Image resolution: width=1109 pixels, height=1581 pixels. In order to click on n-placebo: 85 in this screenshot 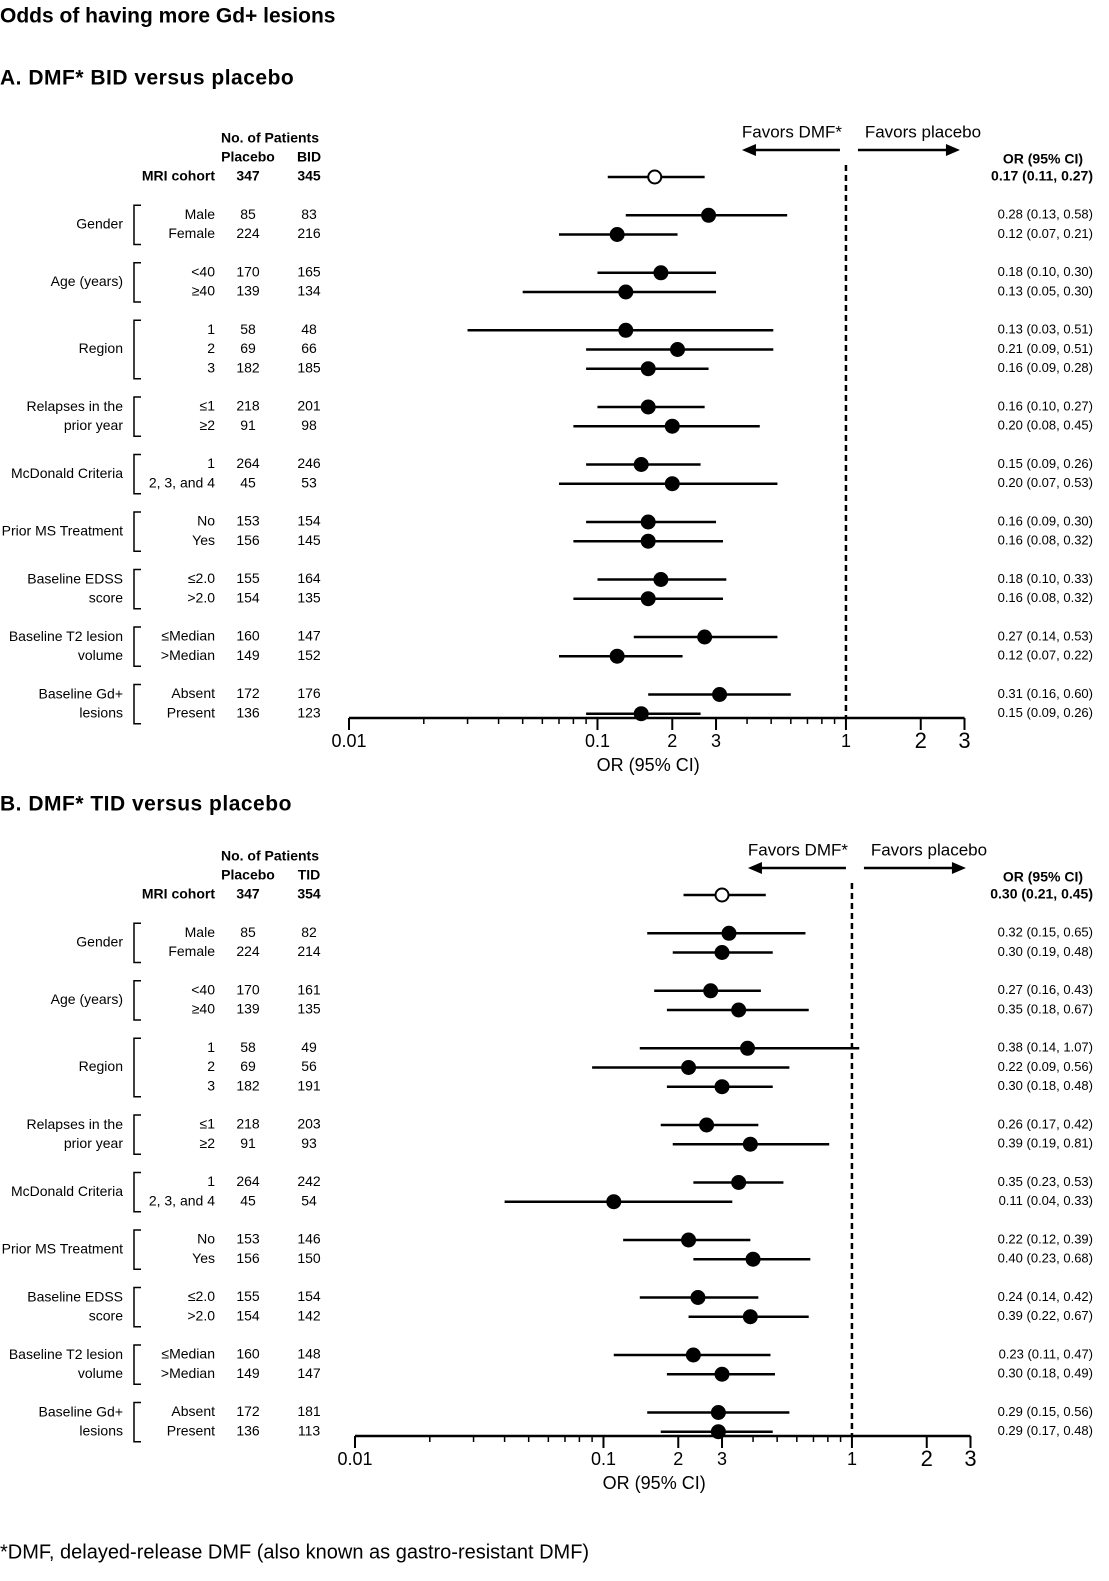, I will do `click(248, 214)`.